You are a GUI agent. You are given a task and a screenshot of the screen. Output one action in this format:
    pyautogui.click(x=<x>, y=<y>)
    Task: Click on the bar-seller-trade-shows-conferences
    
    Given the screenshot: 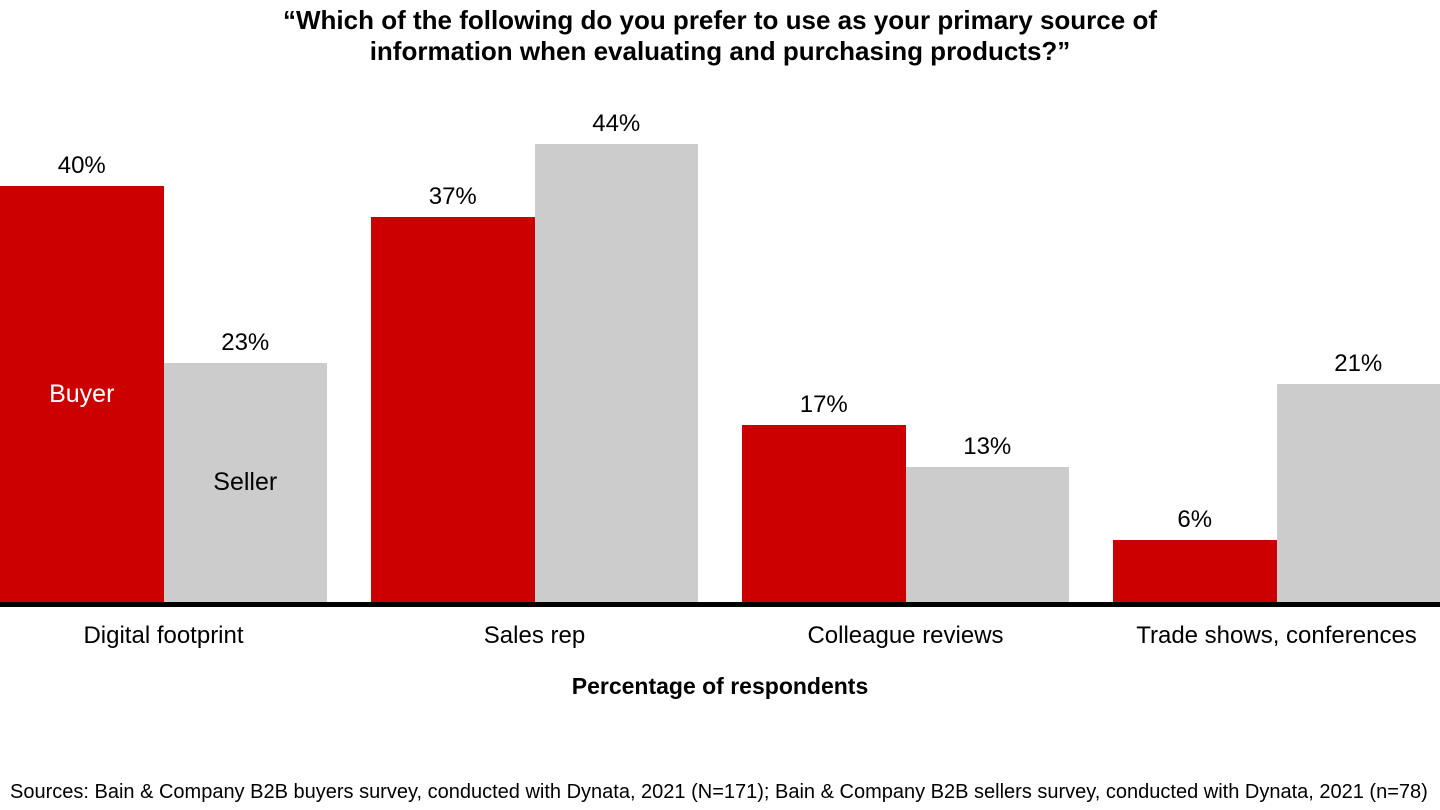 What is the action you would take?
    pyautogui.click(x=1358, y=493)
    